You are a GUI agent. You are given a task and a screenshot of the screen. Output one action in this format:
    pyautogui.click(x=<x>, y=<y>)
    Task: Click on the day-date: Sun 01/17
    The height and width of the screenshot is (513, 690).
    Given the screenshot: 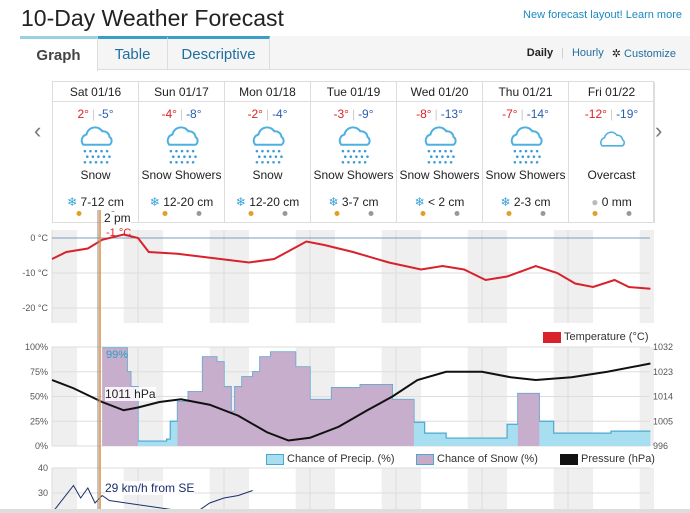 What is the action you would take?
    pyautogui.click(x=181, y=92)
    